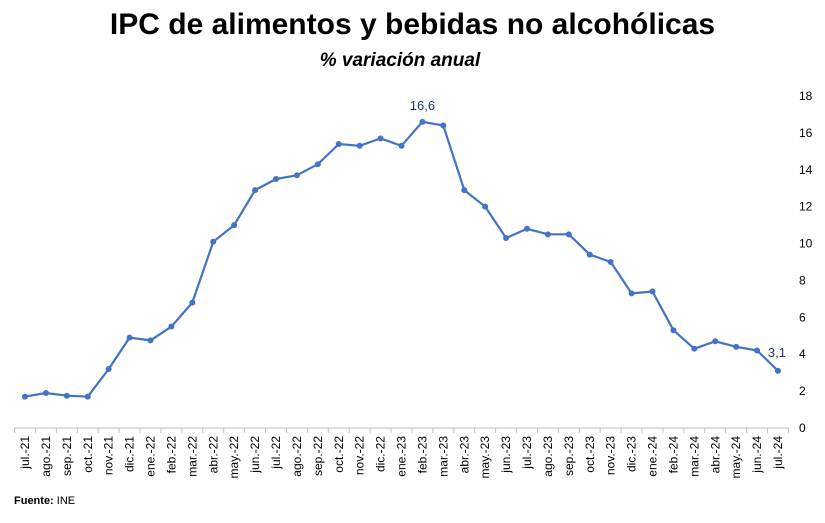  Describe the element at coordinates (339, 454) in the screenshot. I see `x-tick-label: oct.-22` at that location.